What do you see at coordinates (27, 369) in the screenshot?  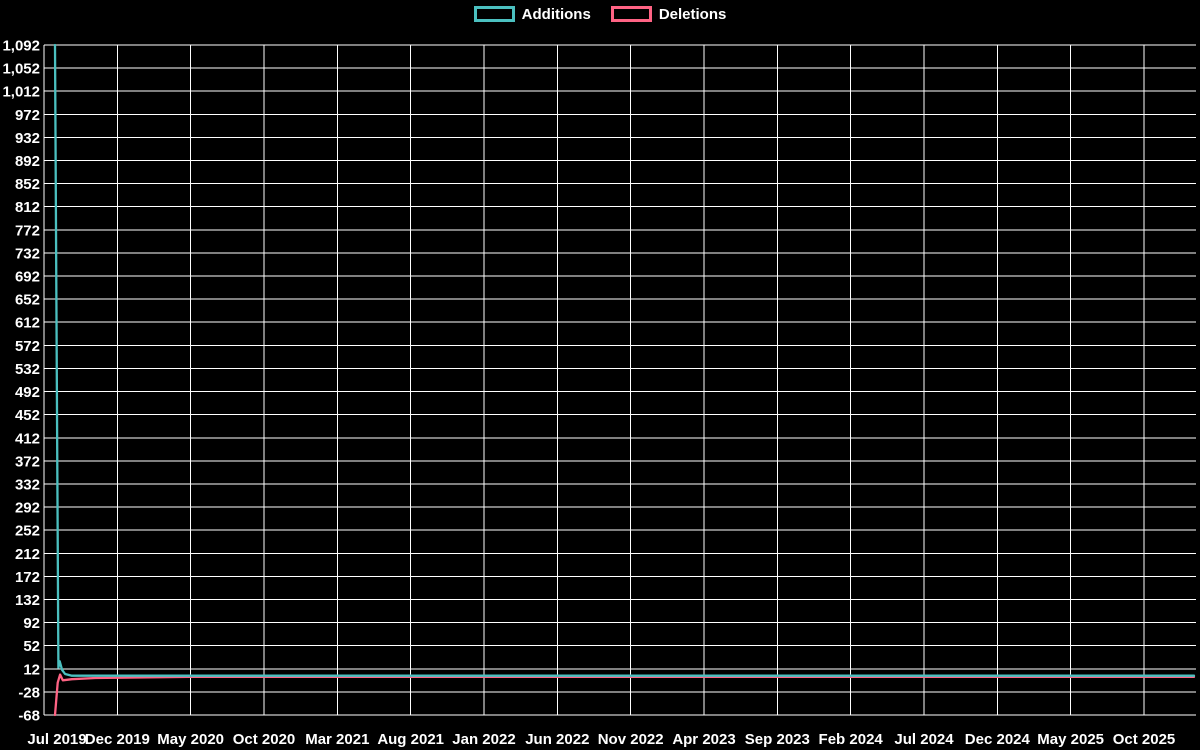 I see `y-tick-label: 532` at bounding box center [27, 369].